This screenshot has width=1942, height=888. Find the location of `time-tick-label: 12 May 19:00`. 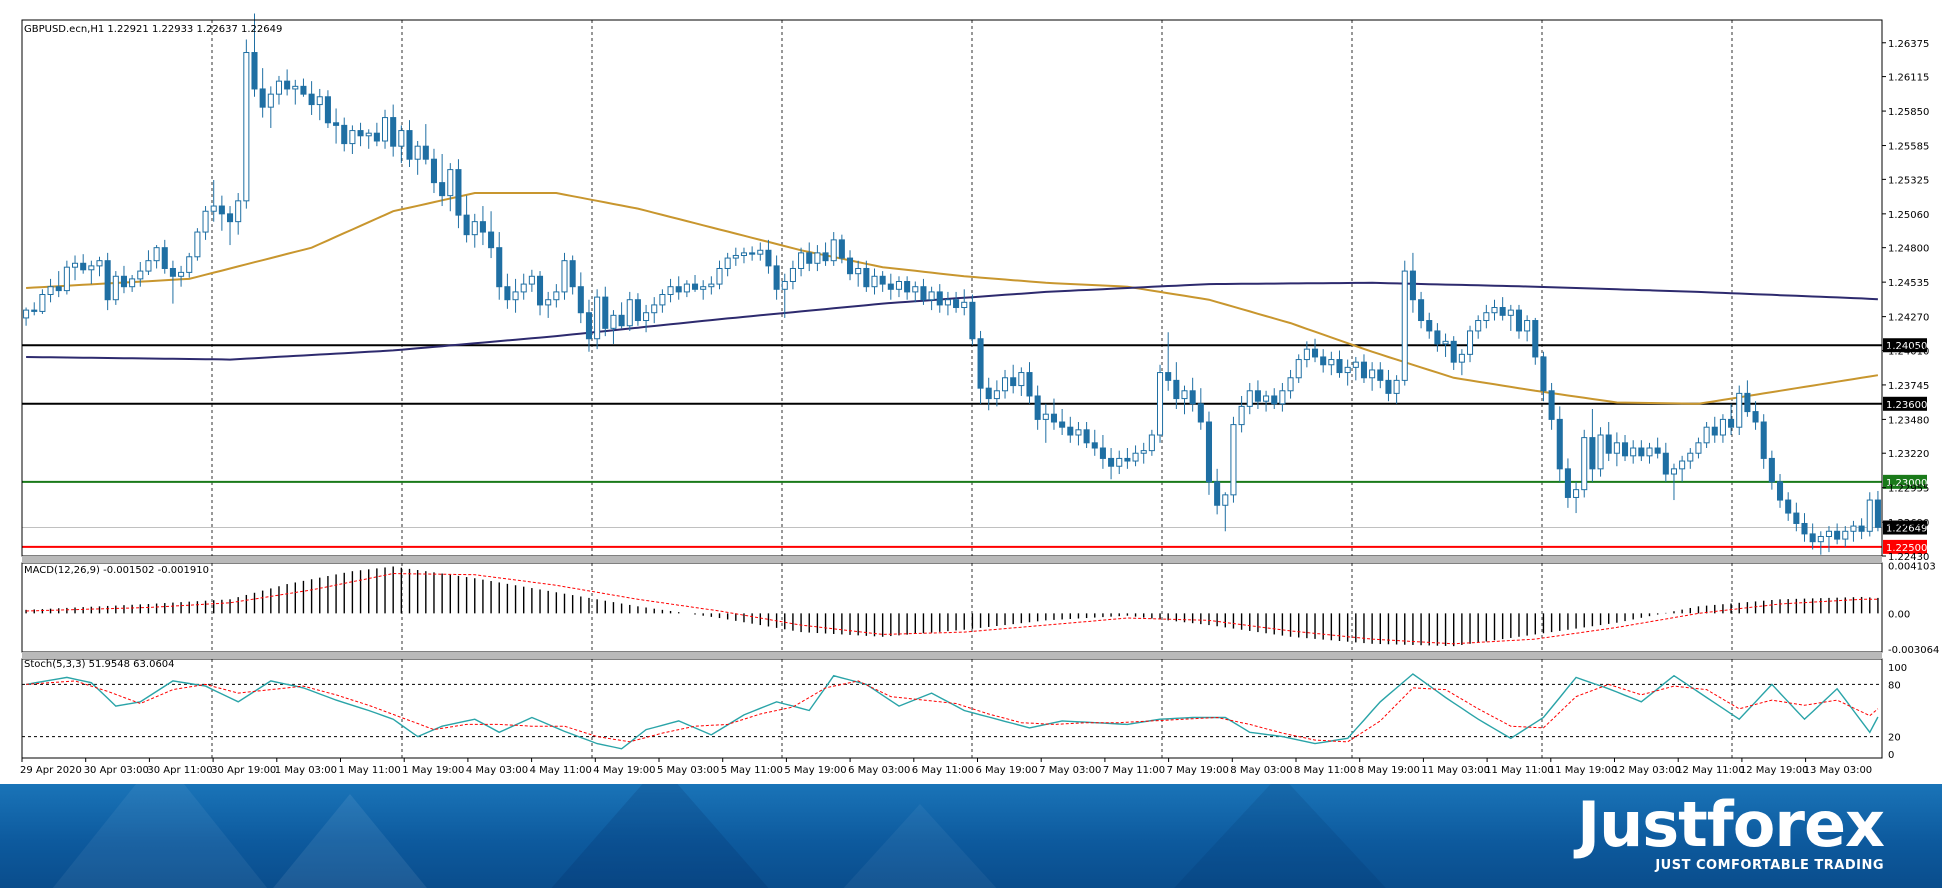

time-tick-label: 12 May 19:00 is located at coordinates (1774, 770).